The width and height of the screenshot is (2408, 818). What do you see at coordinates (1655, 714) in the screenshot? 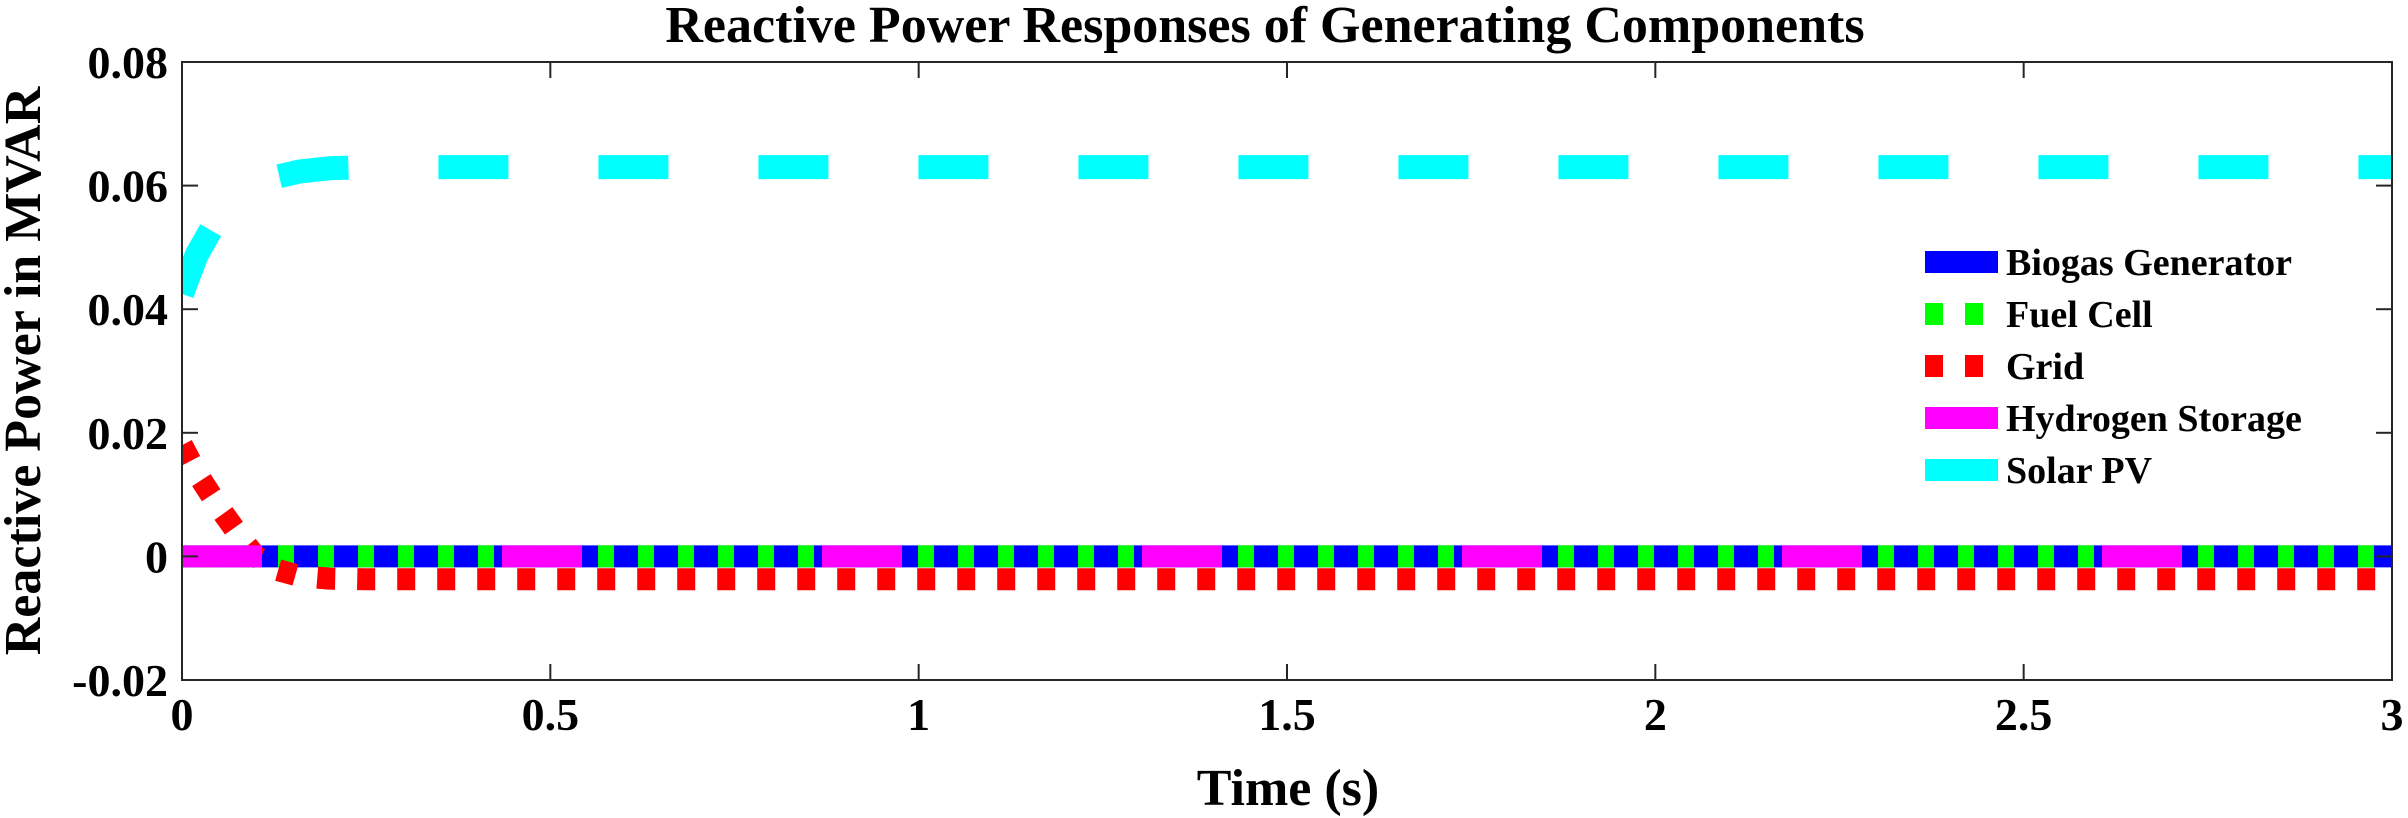
I see `x-tick-label: 2` at bounding box center [1655, 714].